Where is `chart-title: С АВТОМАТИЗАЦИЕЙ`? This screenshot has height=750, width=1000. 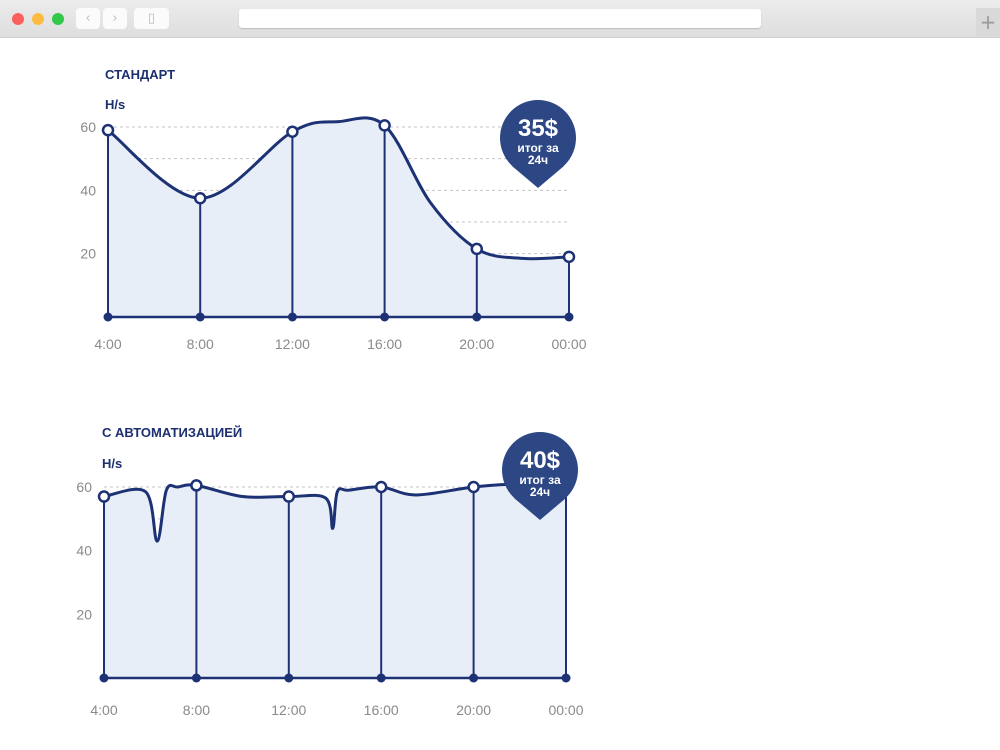
chart-title: С АВТОМАТИЗАЦИЕЙ is located at coordinates (172, 432).